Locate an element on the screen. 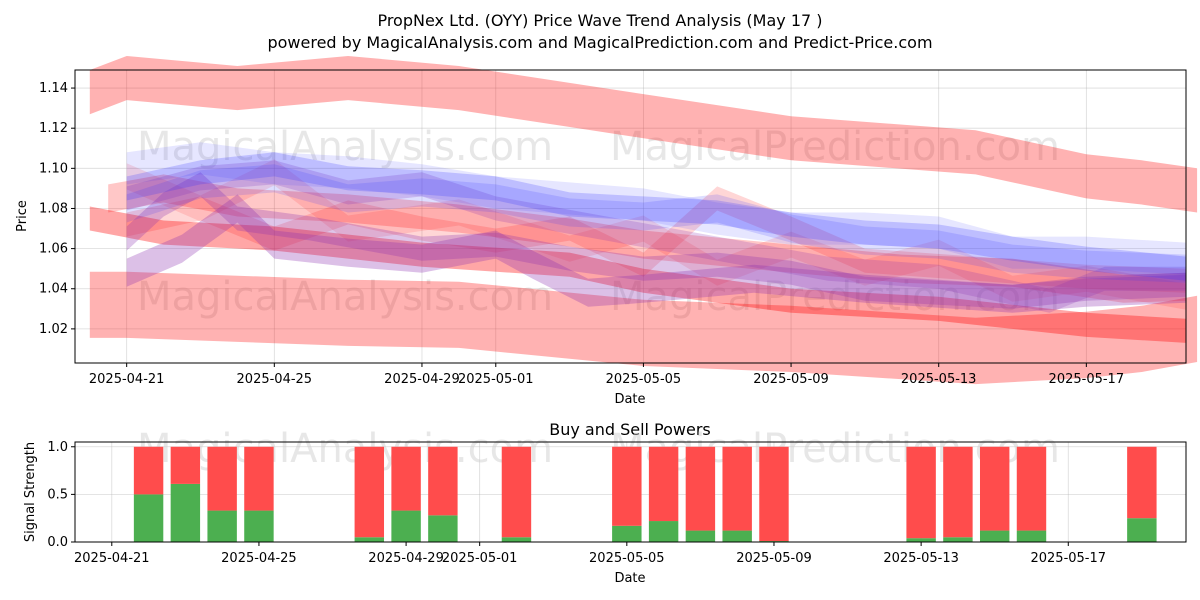 The height and width of the screenshot is (600, 1200). top-x-tick-label: 2025-04-29 is located at coordinates (422, 379).